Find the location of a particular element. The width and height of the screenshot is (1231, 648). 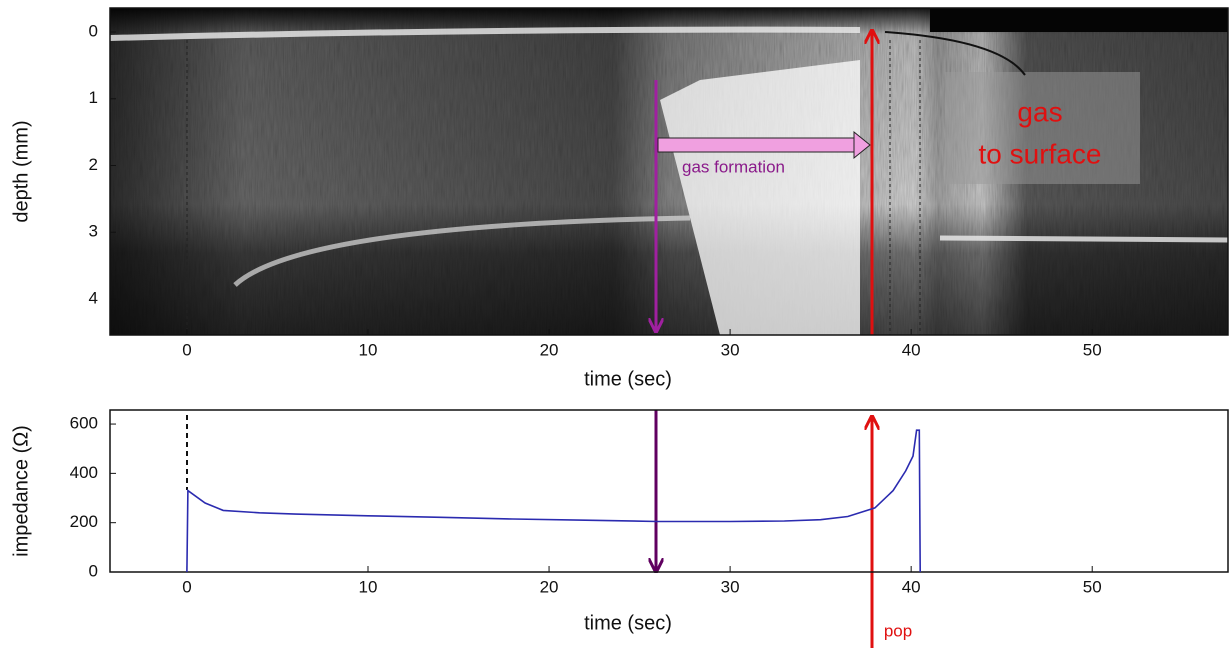

y-tick-label: 600 is located at coordinates (84, 423).